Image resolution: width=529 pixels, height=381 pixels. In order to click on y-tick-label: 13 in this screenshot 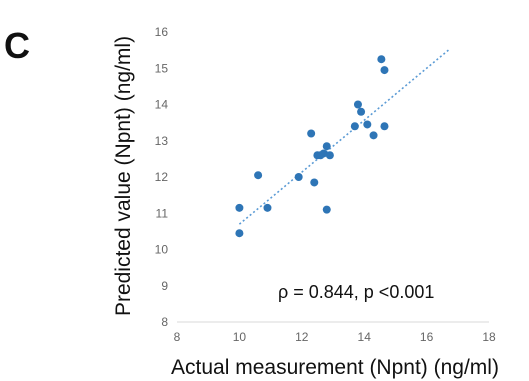, I will do `click(162, 141)`.